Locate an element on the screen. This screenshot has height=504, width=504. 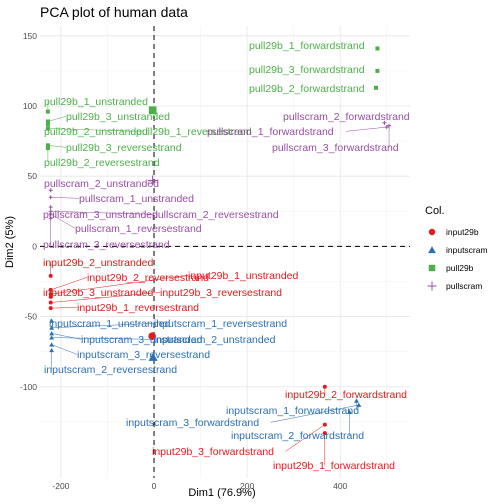
point-label: pullscram_1_reversestrand is located at coordinates (138, 229).